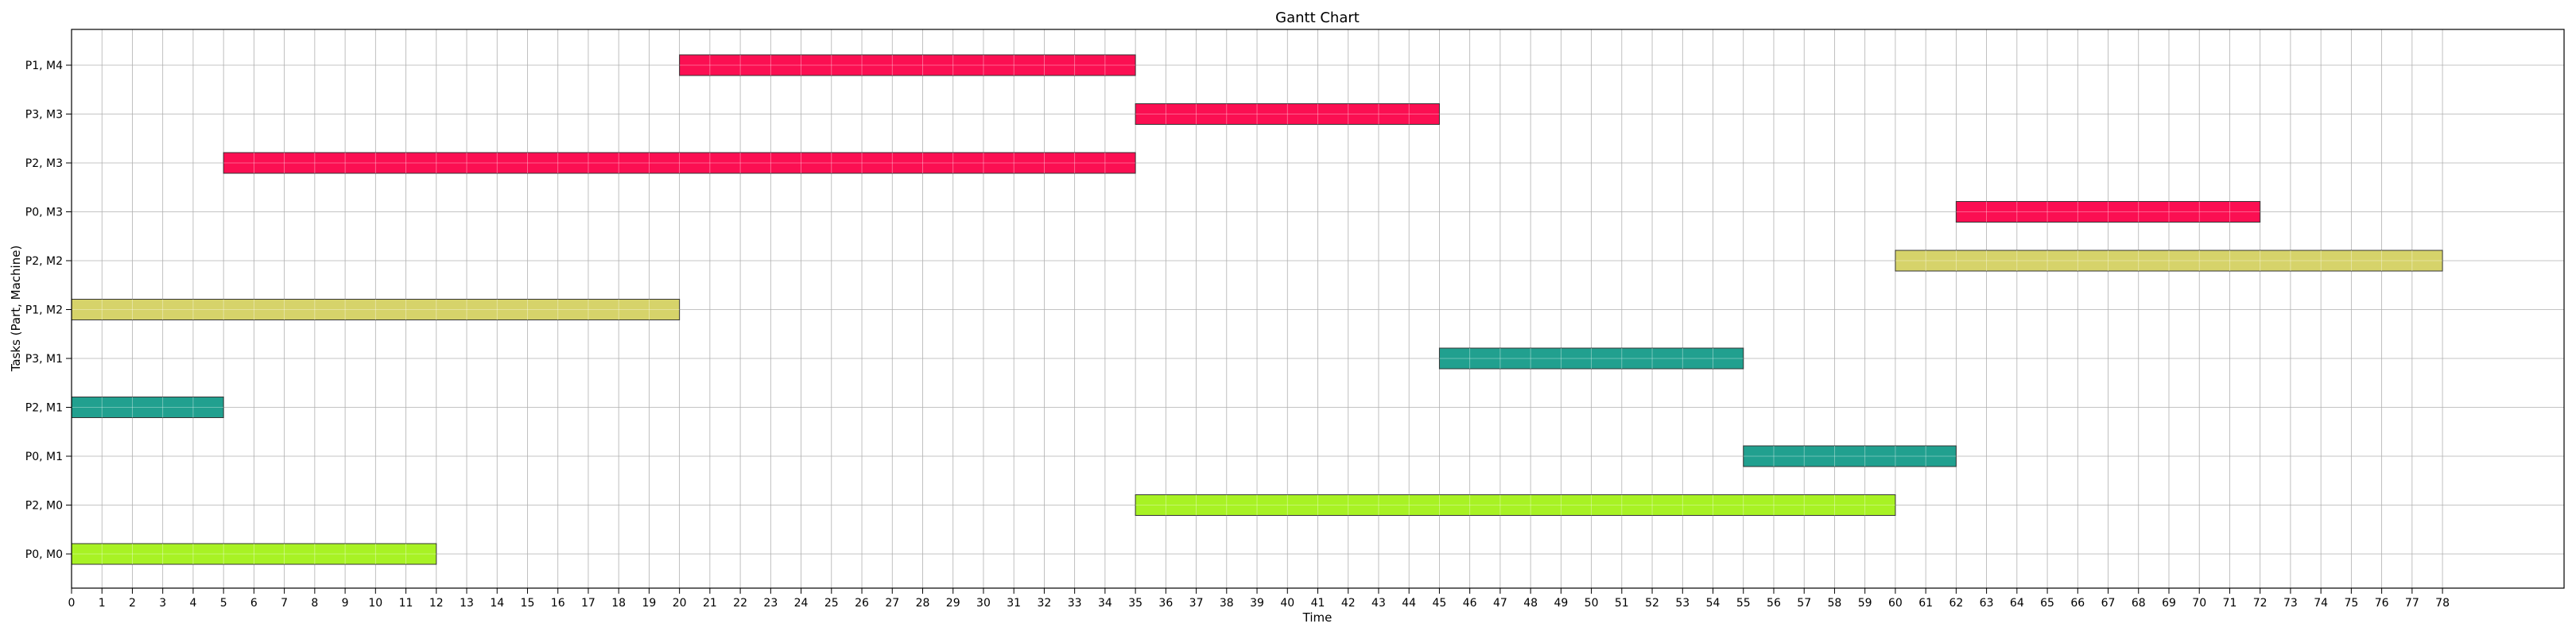 Image resolution: width=2576 pixels, height=639 pixels. I want to click on x-tick-label: 62, so click(1956, 603).